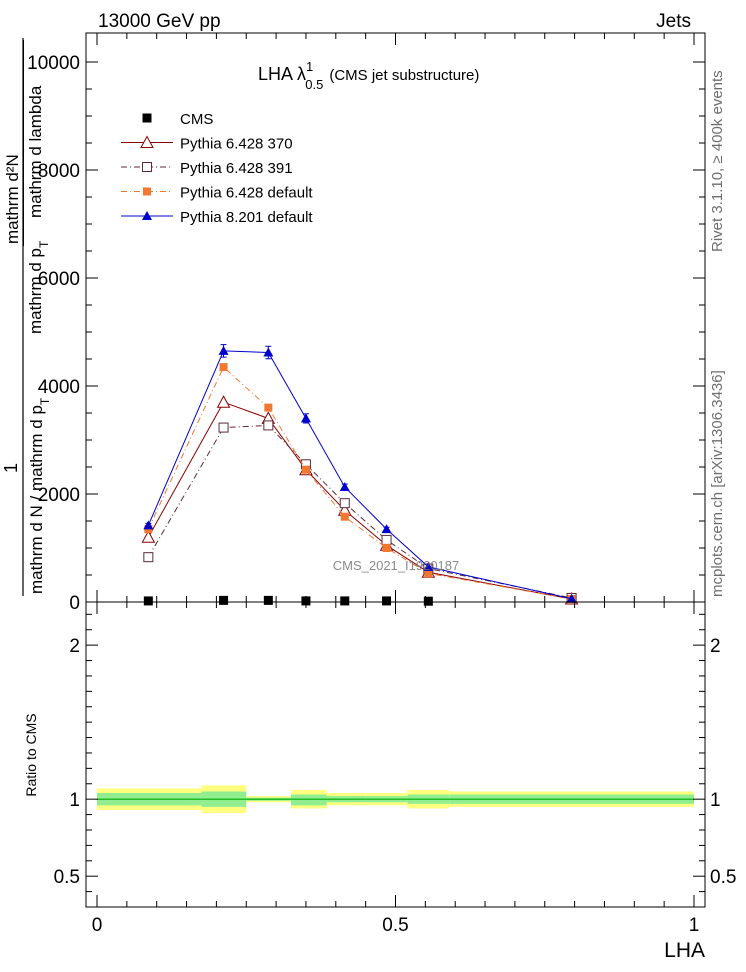 This screenshot has width=746, height=972. What do you see at coordinates (196, 119) in the screenshot?
I see `legend-label: CMS` at bounding box center [196, 119].